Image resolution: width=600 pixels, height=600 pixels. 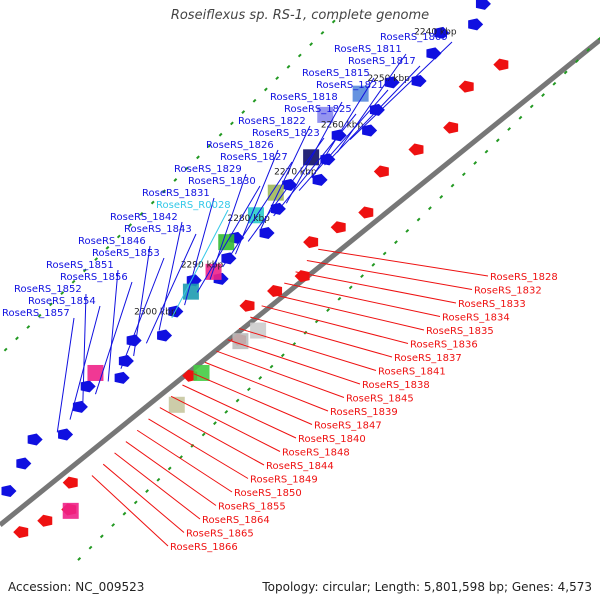 I want to click on forward-gene-label: RoseRS_1831, so click(x=176, y=193).